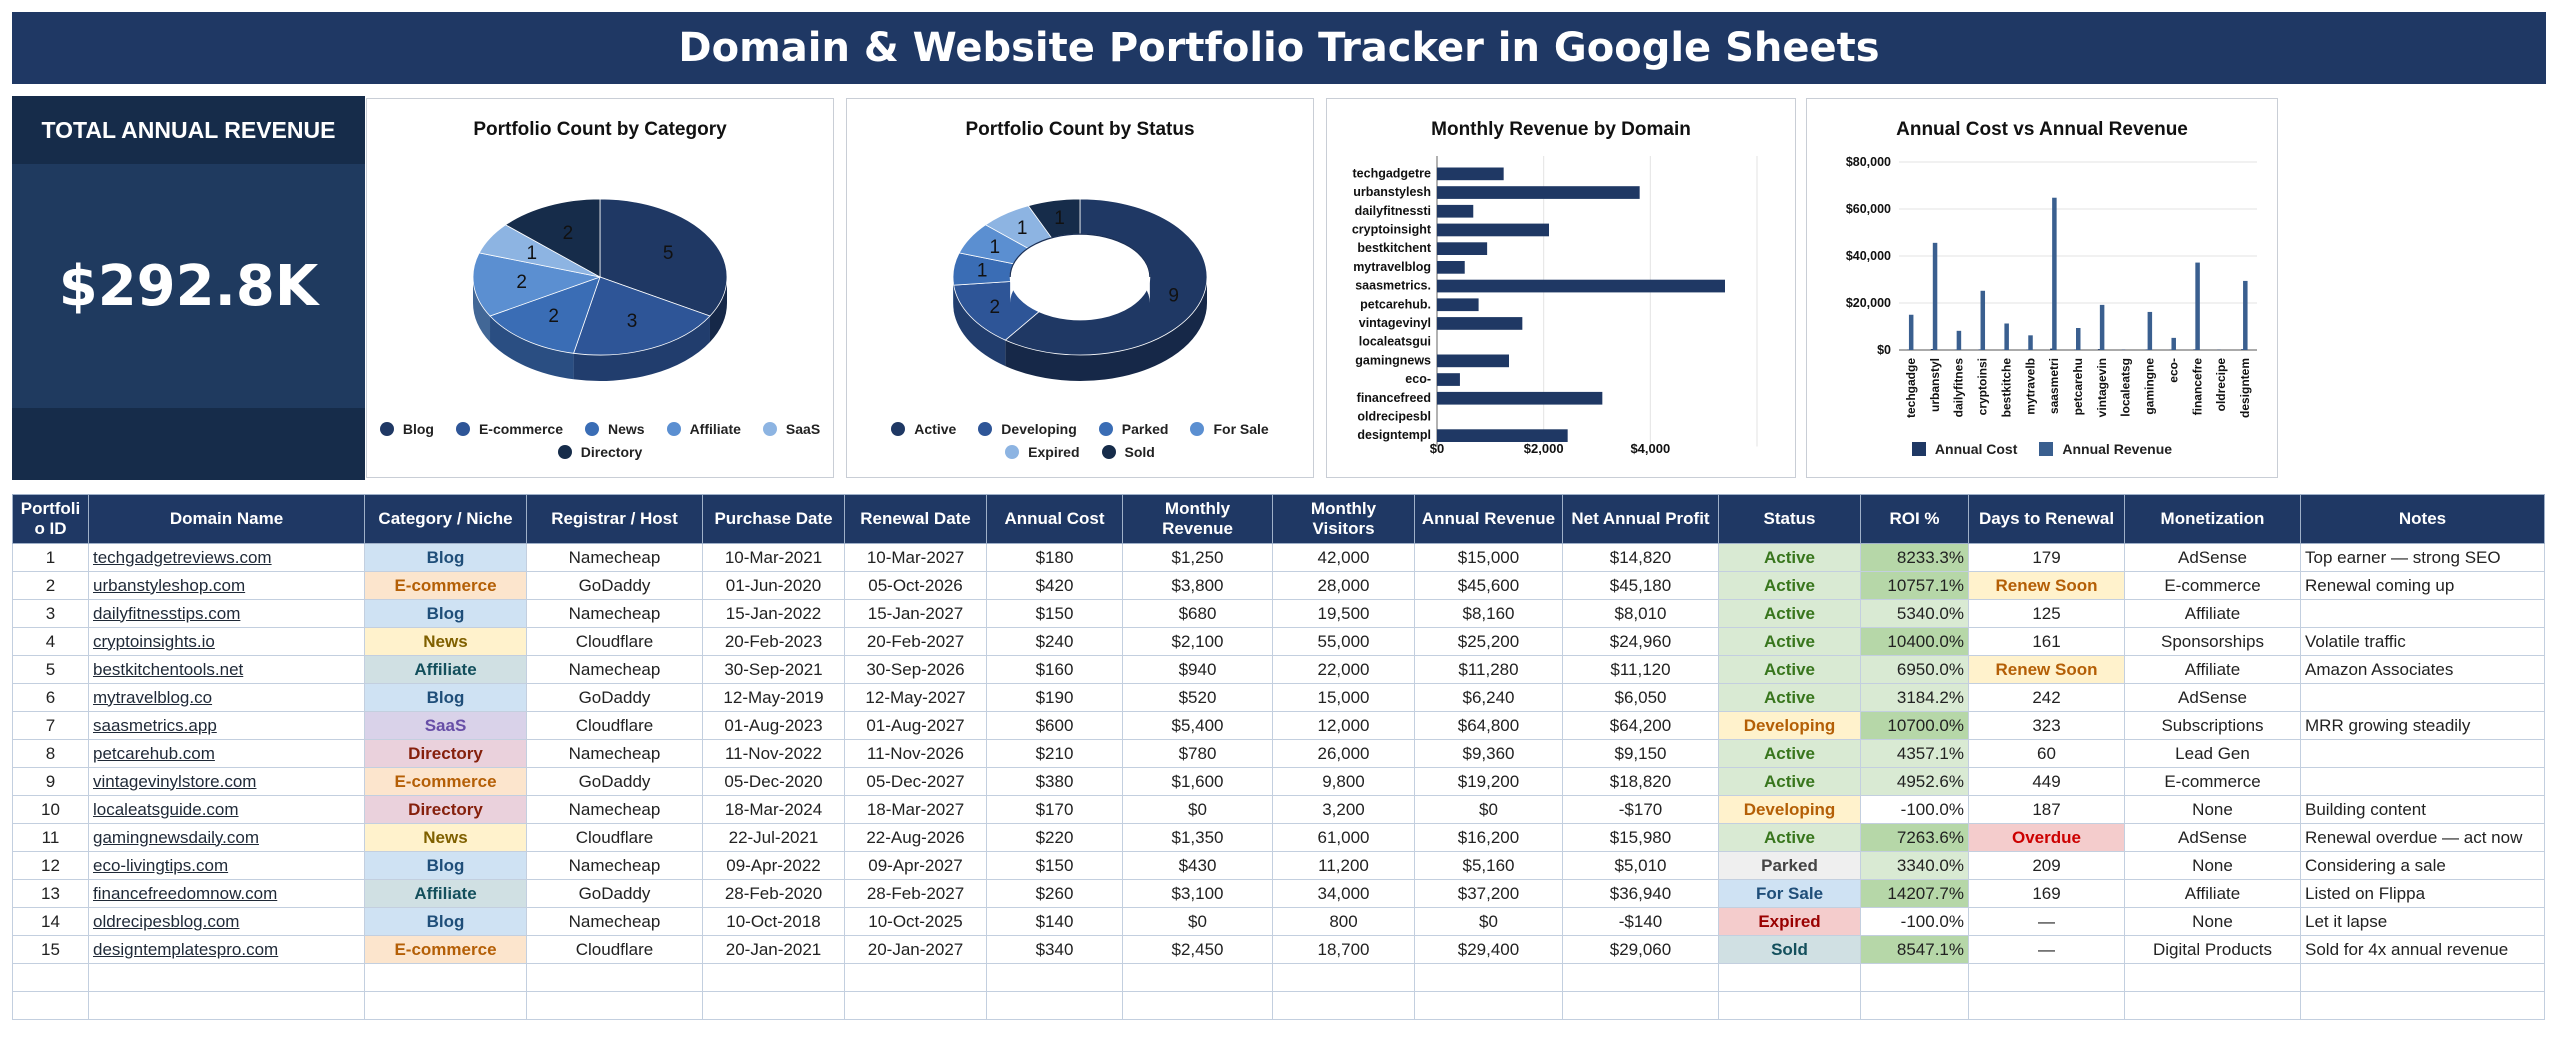 The image size is (2560, 1039). I want to click on column-header: Portfoli o ID, so click(50, 519).